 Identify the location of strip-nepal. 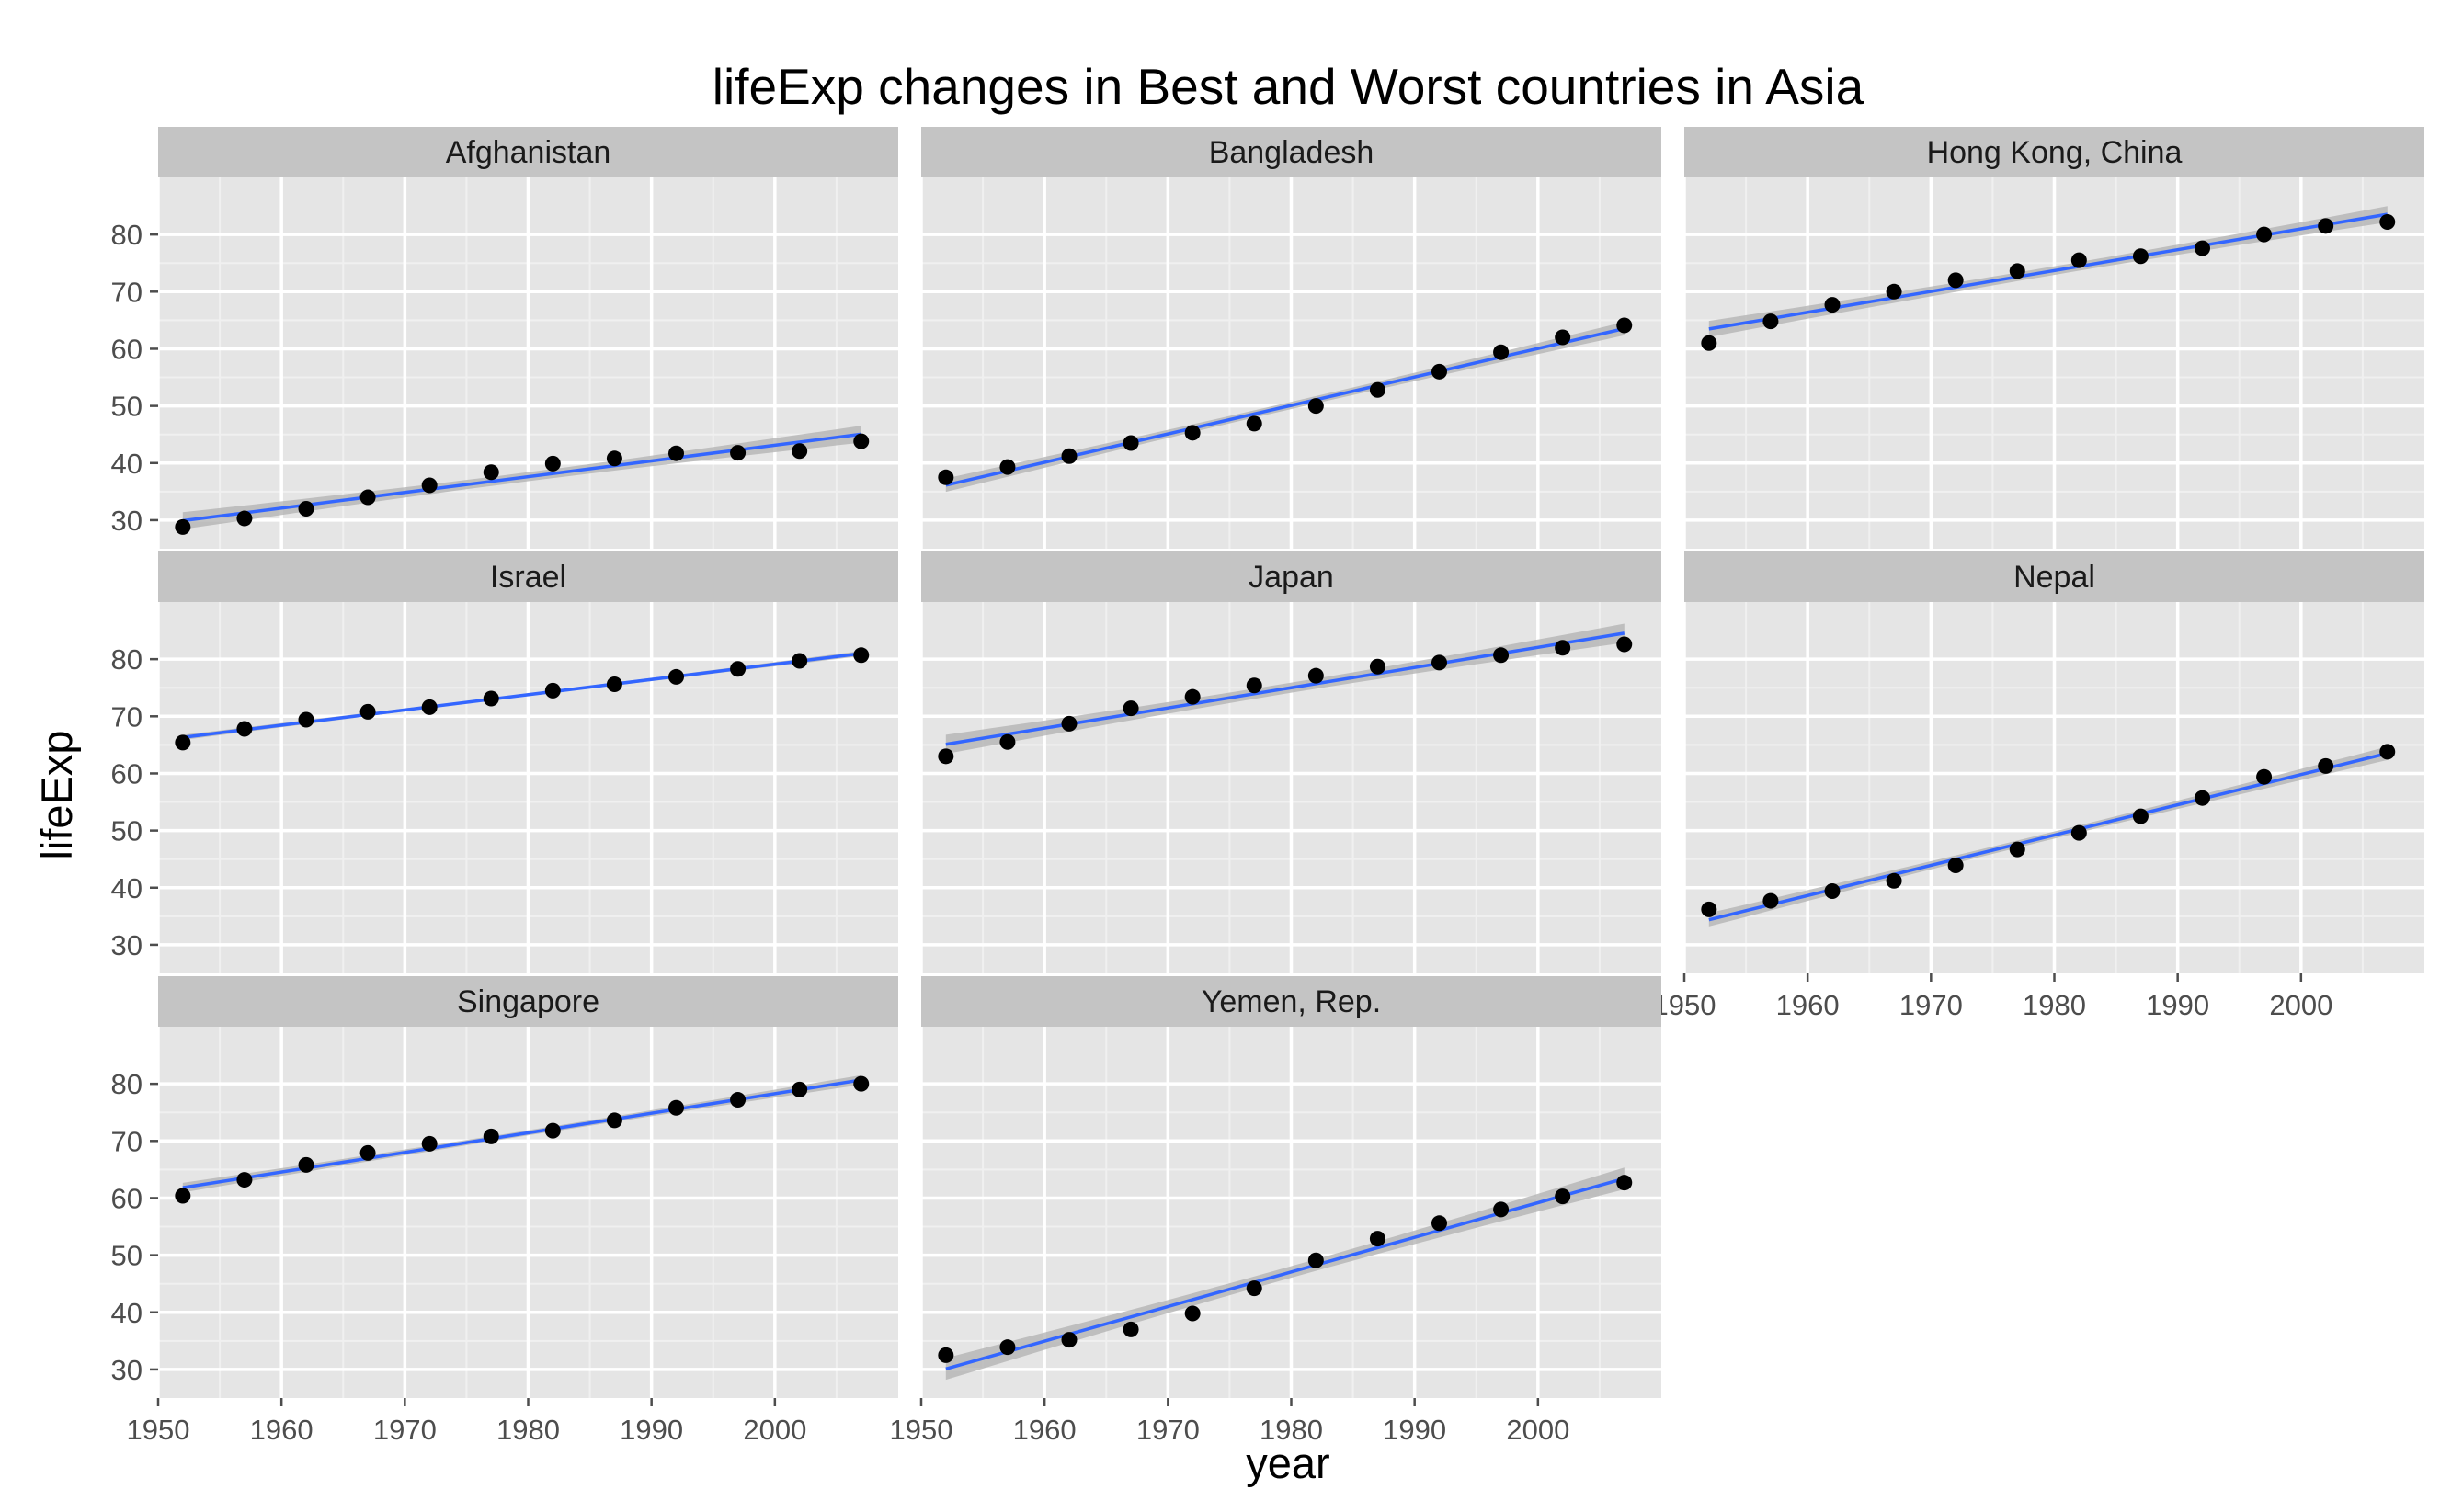
(2054, 576).